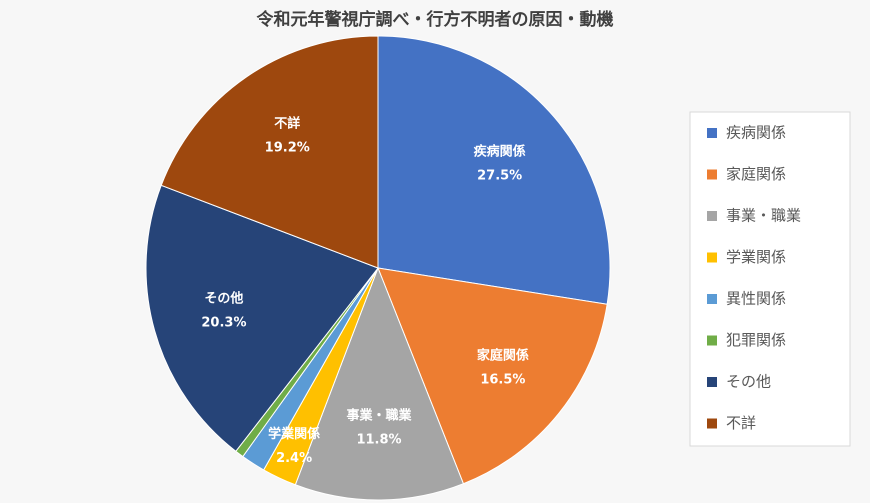 The width and height of the screenshot is (870, 503). What do you see at coordinates (294, 434) in the screenshot?
I see `slice-label: 学業関係` at bounding box center [294, 434].